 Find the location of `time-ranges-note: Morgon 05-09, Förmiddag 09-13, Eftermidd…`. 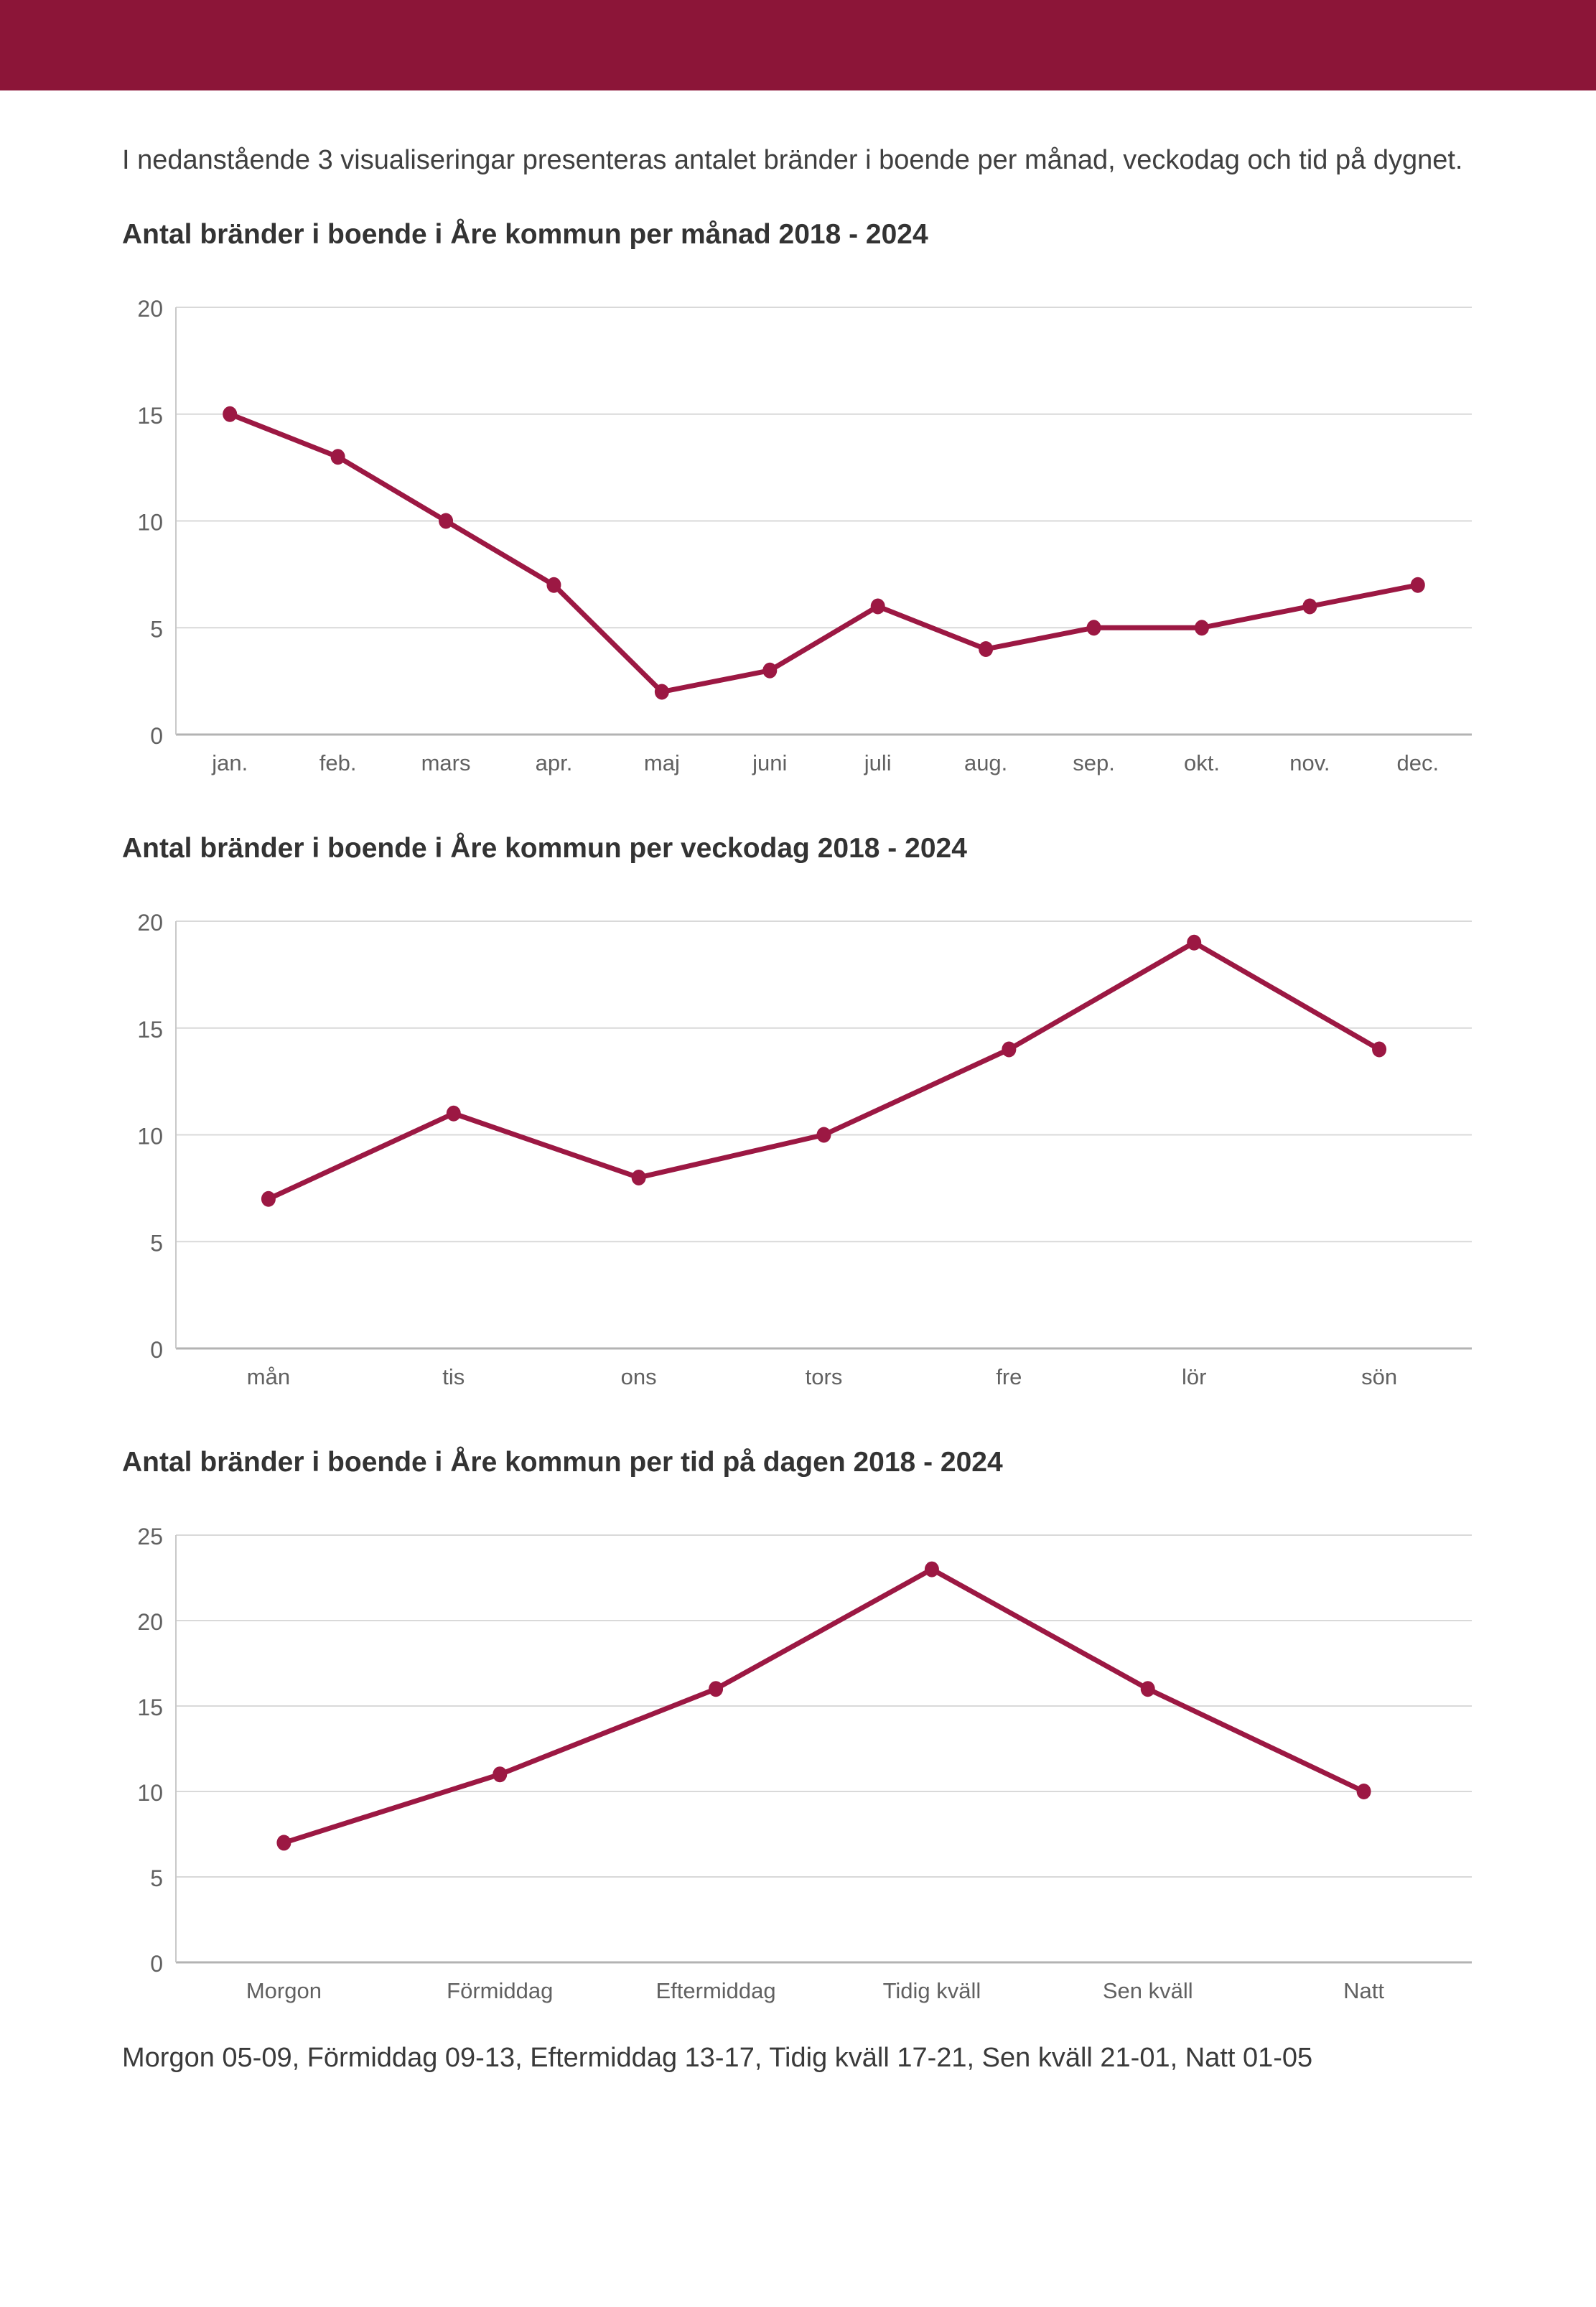

time-ranges-note: Morgon 05-09, Förmiddag 09-13, Eftermidd… is located at coordinates (717, 2058).